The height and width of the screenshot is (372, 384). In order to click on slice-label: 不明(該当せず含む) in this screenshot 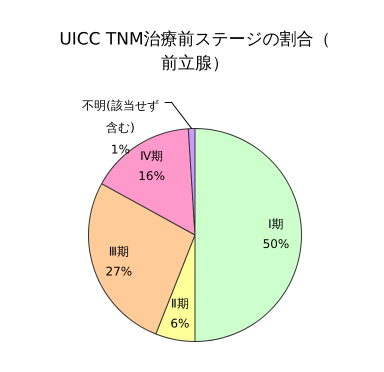, I will do `click(120, 116)`.